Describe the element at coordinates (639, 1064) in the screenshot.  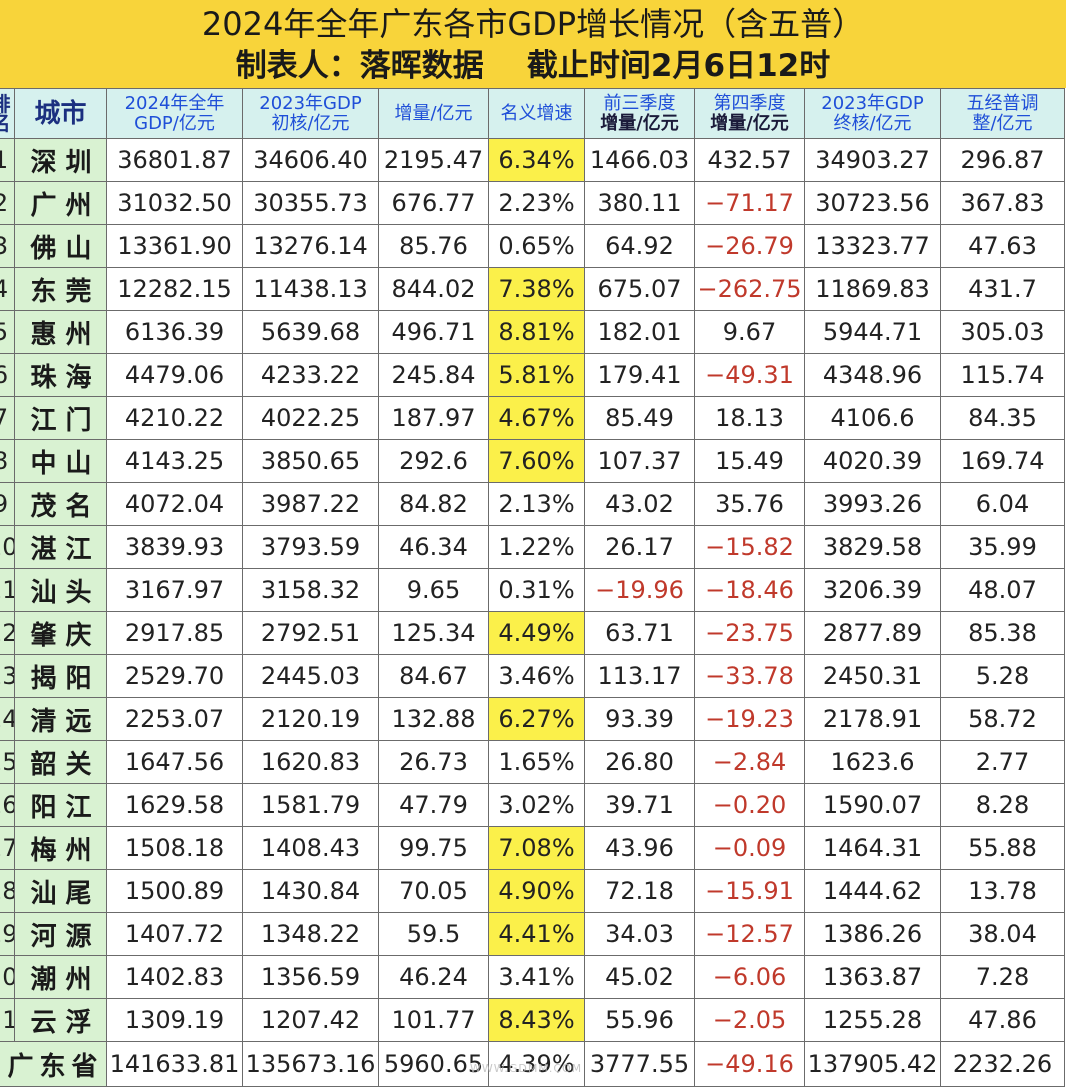
I see `total-q13-cell: 3777.55` at that location.